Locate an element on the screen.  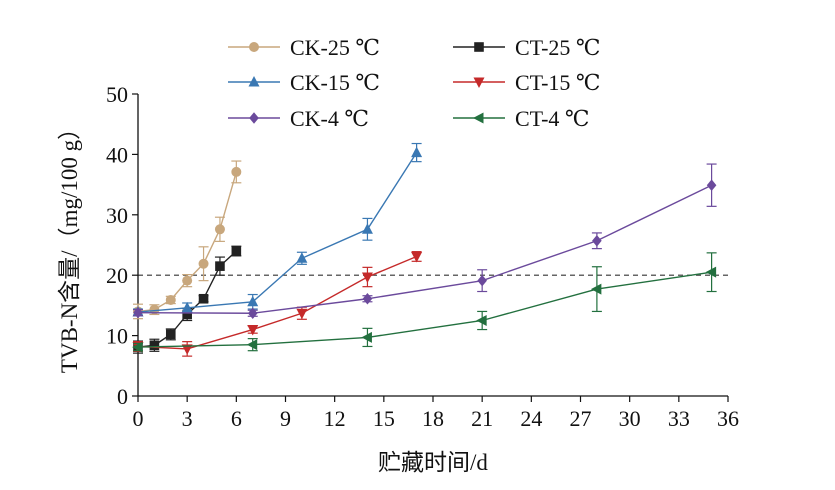
legend-item: CT-4 ℃ is located at coordinates (521, 118).